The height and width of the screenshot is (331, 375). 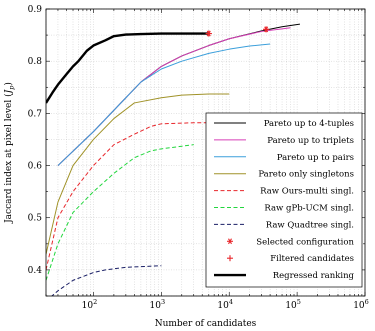 What do you see at coordinates (225, 304) in the screenshot?
I see `x-tick-label: 10⁴` at bounding box center [225, 304].